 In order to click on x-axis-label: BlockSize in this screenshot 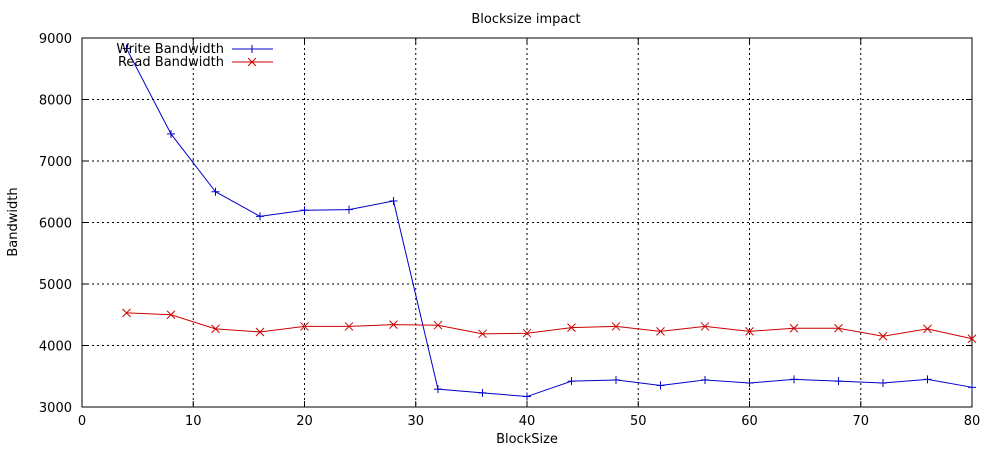, I will do `click(527, 439)`.